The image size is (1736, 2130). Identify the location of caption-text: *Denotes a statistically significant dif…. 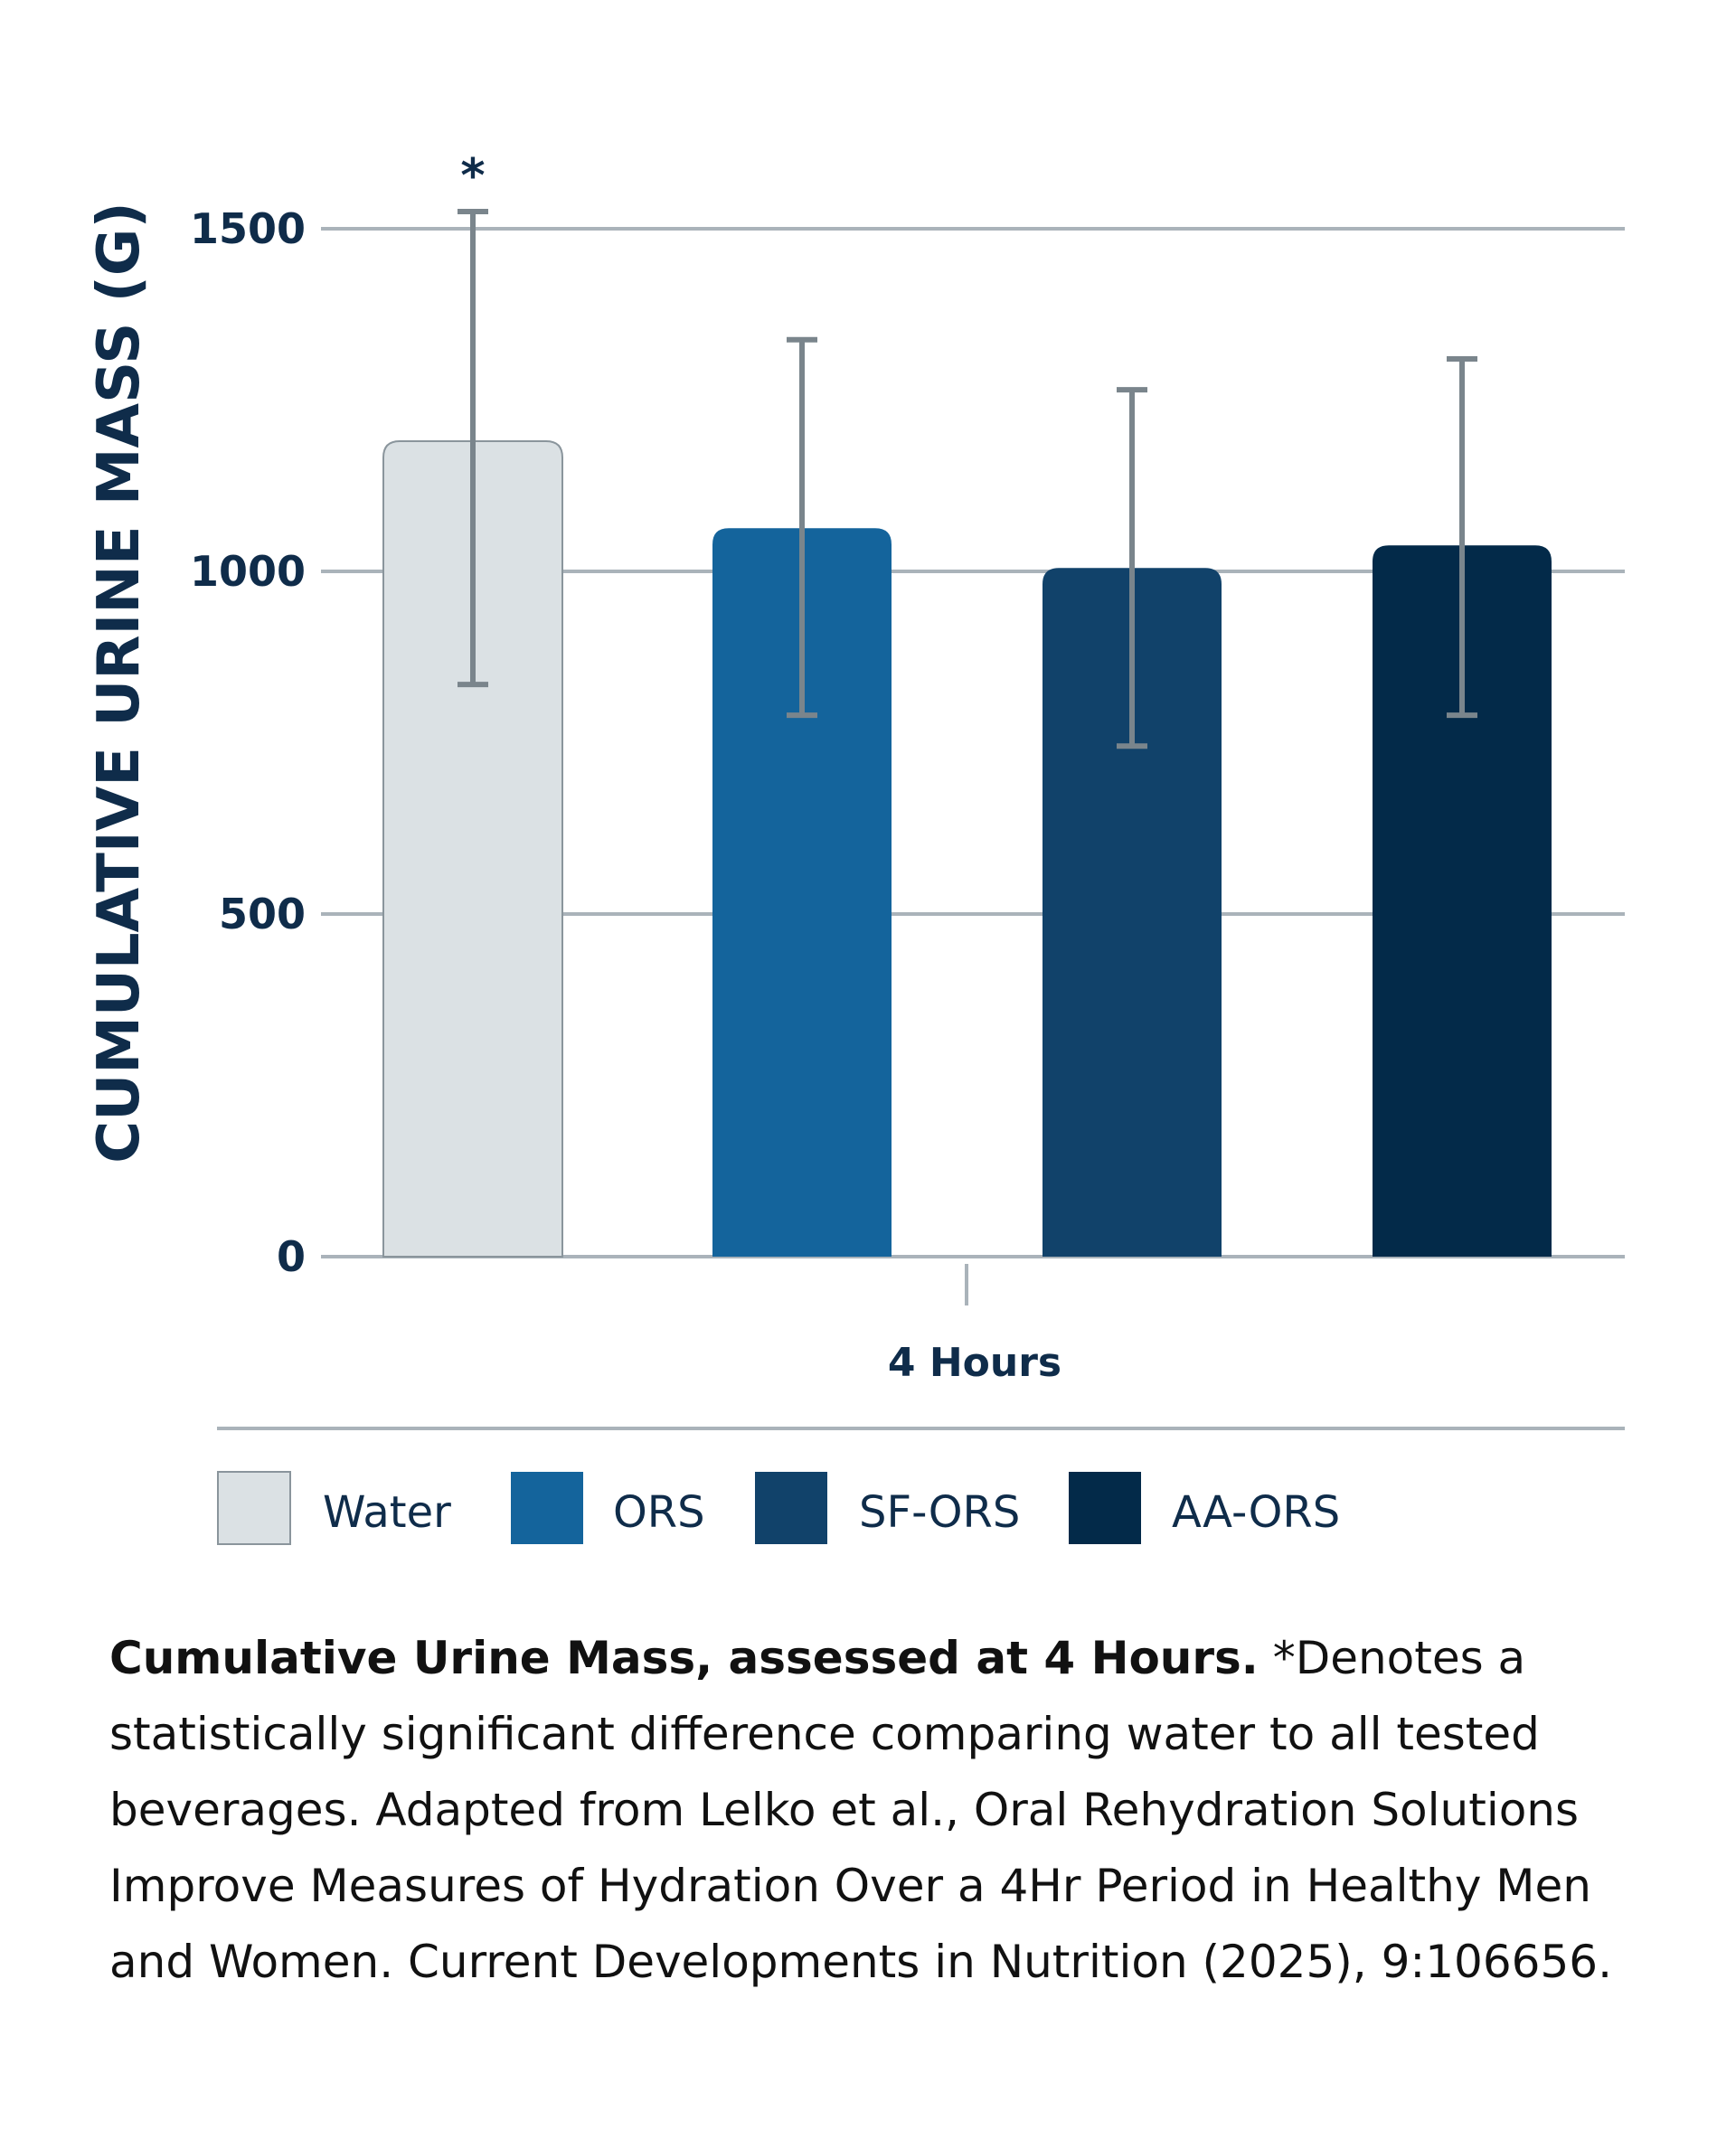
(861, 1810).